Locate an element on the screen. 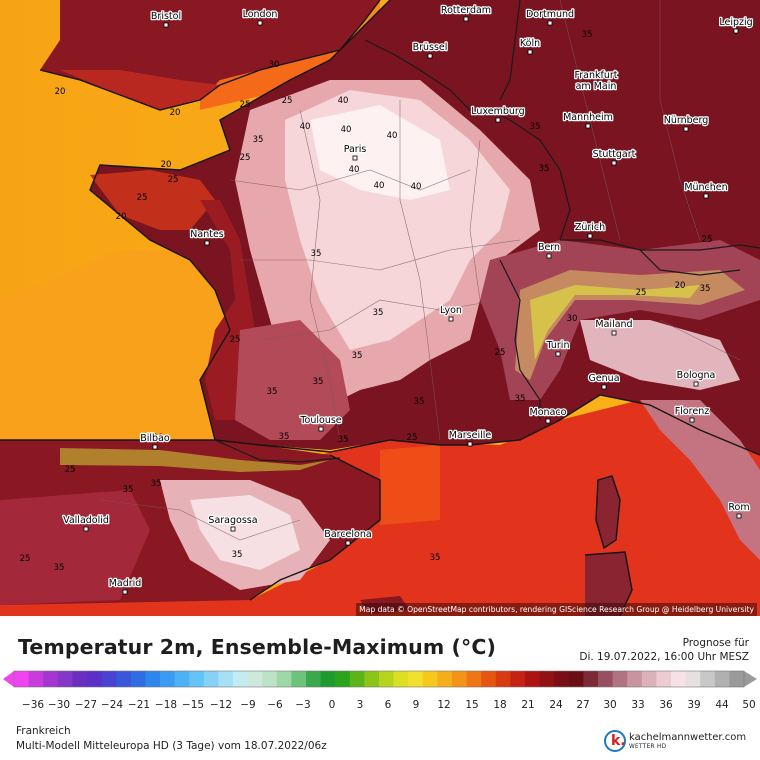 This screenshot has width=760, height=760. city-label-halo: Nürnberg is located at coordinates (686, 120).